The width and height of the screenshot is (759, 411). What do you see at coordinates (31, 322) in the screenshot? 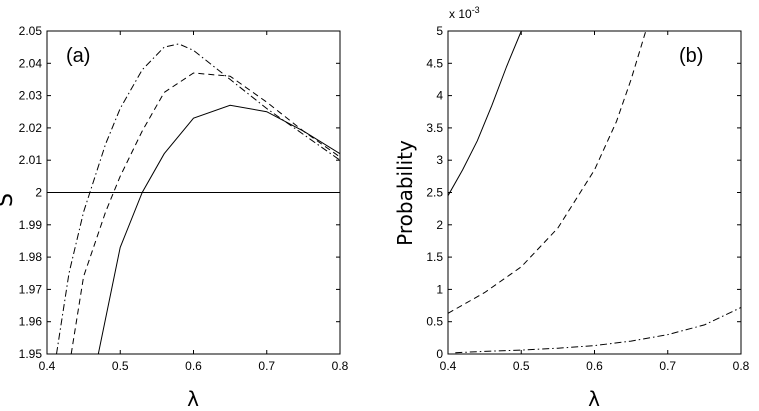
I see `panel-a-y-tick-label: 1.96` at bounding box center [31, 322].